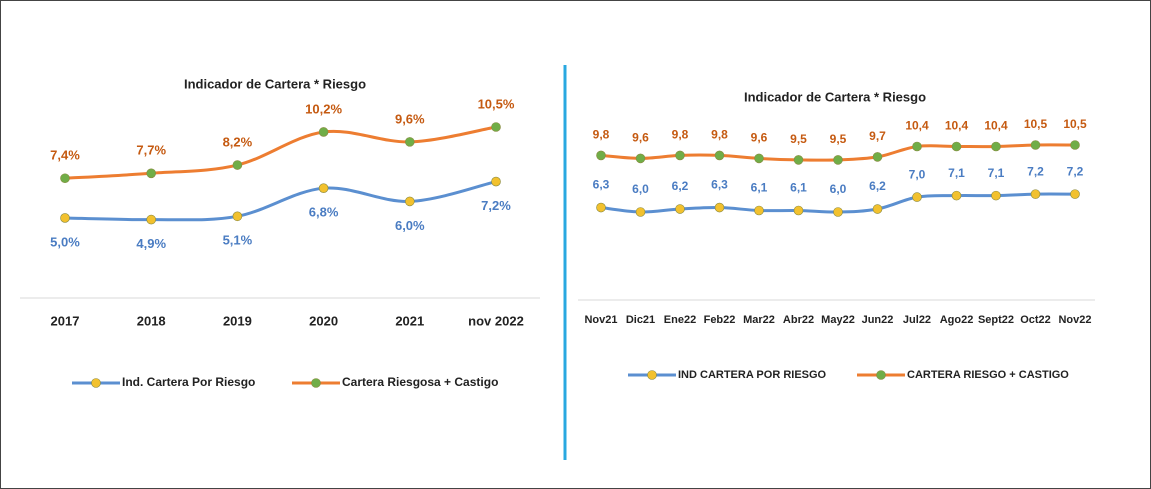 The image size is (1151, 489). Describe the element at coordinates (151, 243) in the screenshot. I see `data-label: 4,9%` at that location.